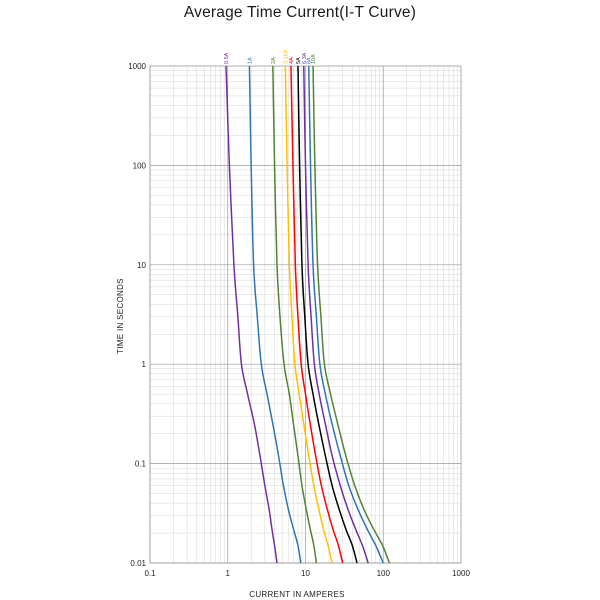  I want to click on y-tick-label: 1, so click(144, 364).